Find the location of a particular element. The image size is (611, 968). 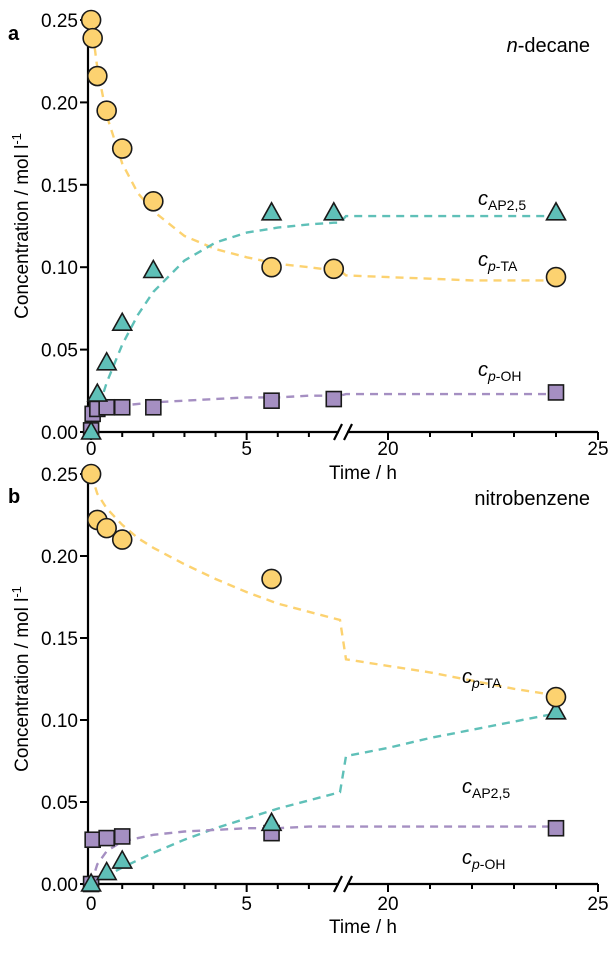

y-tick-label-b: 0.25 is located at coordinates (59, 475).